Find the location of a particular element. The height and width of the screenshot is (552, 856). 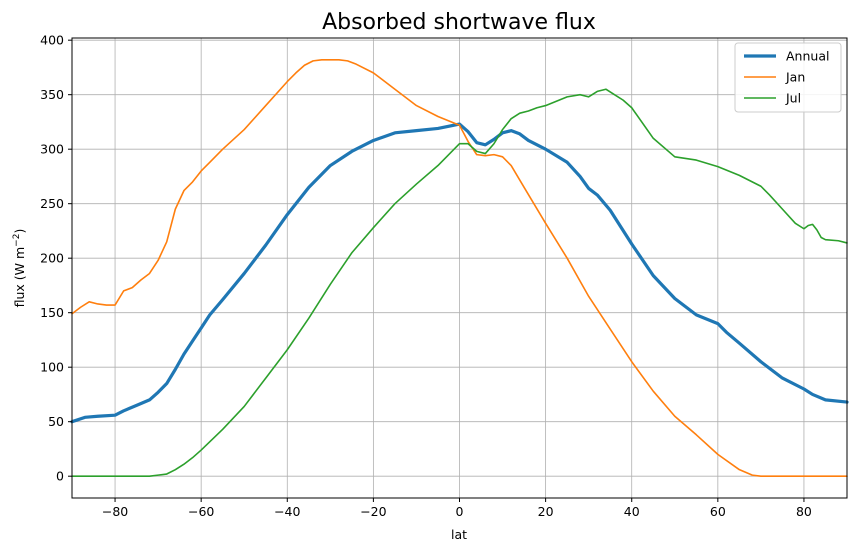

y-ticks: 0 50 100 150 200 250 300 350 400 is located at coordinates (56, 258).